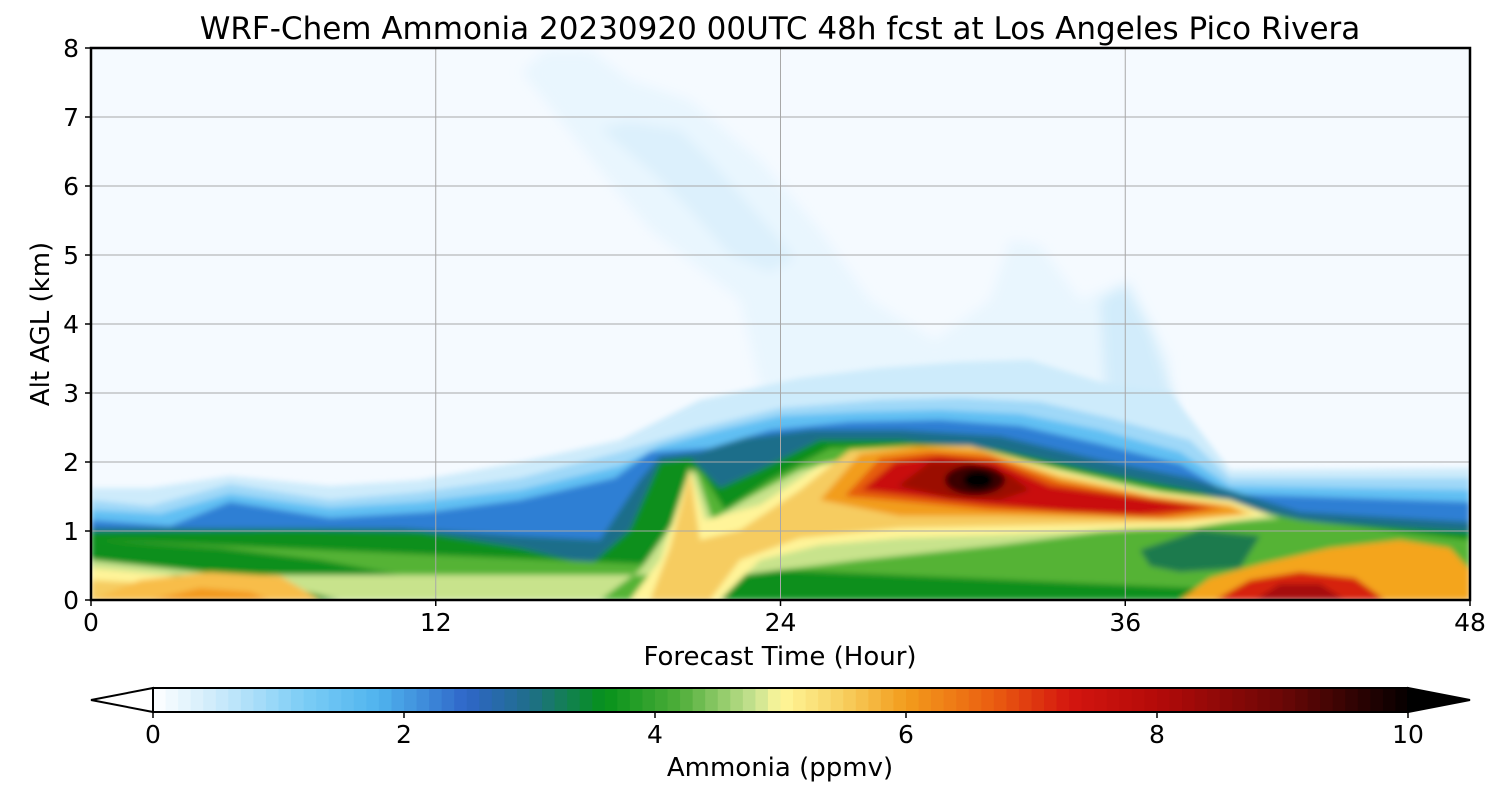 The image size is (1500, 800). I want to click on y-tick-label: 0, so click(71, 600).